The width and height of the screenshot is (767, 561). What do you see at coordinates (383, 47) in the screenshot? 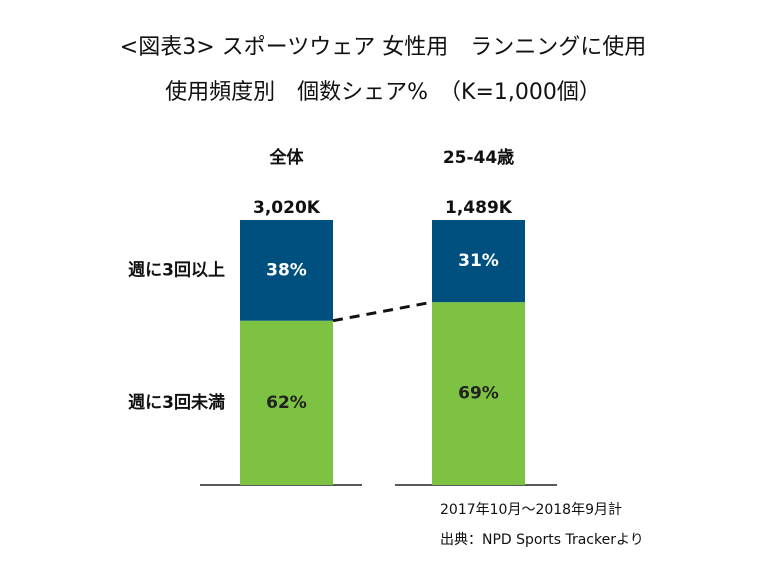
I see `chart-title: <図表3> スポーツウェア 女性用 ランニングに使用` at bounding box center [383, 47].